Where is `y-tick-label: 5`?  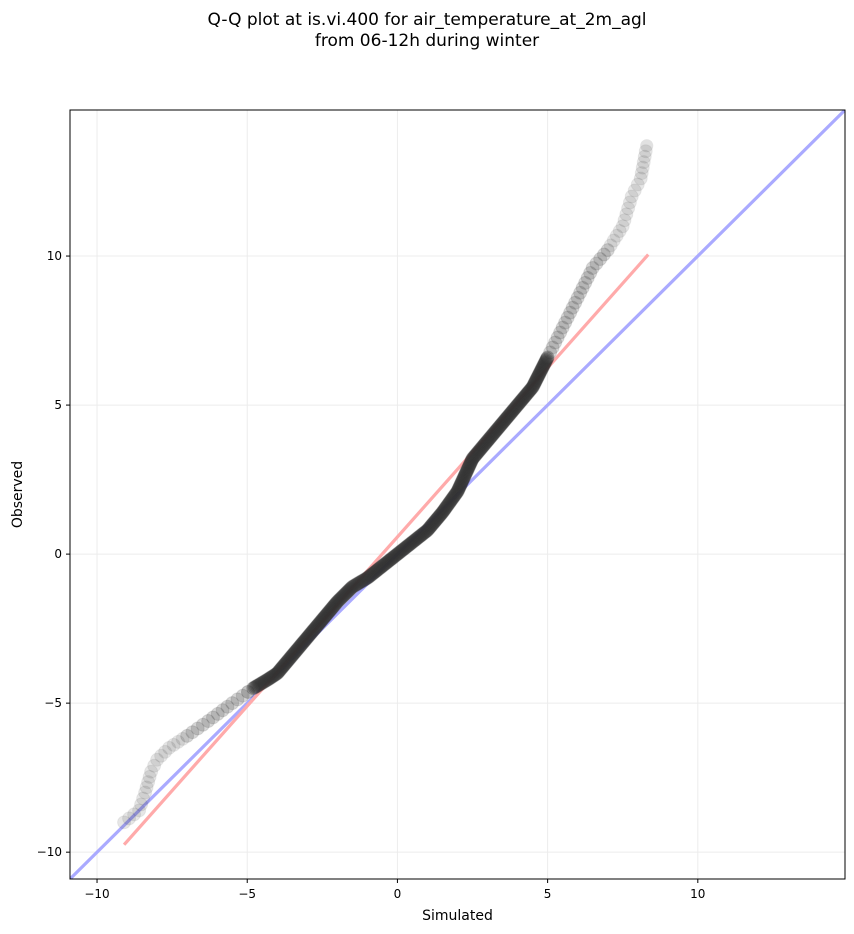
y-tick-label: 5 is located at coordinates (58, 405).